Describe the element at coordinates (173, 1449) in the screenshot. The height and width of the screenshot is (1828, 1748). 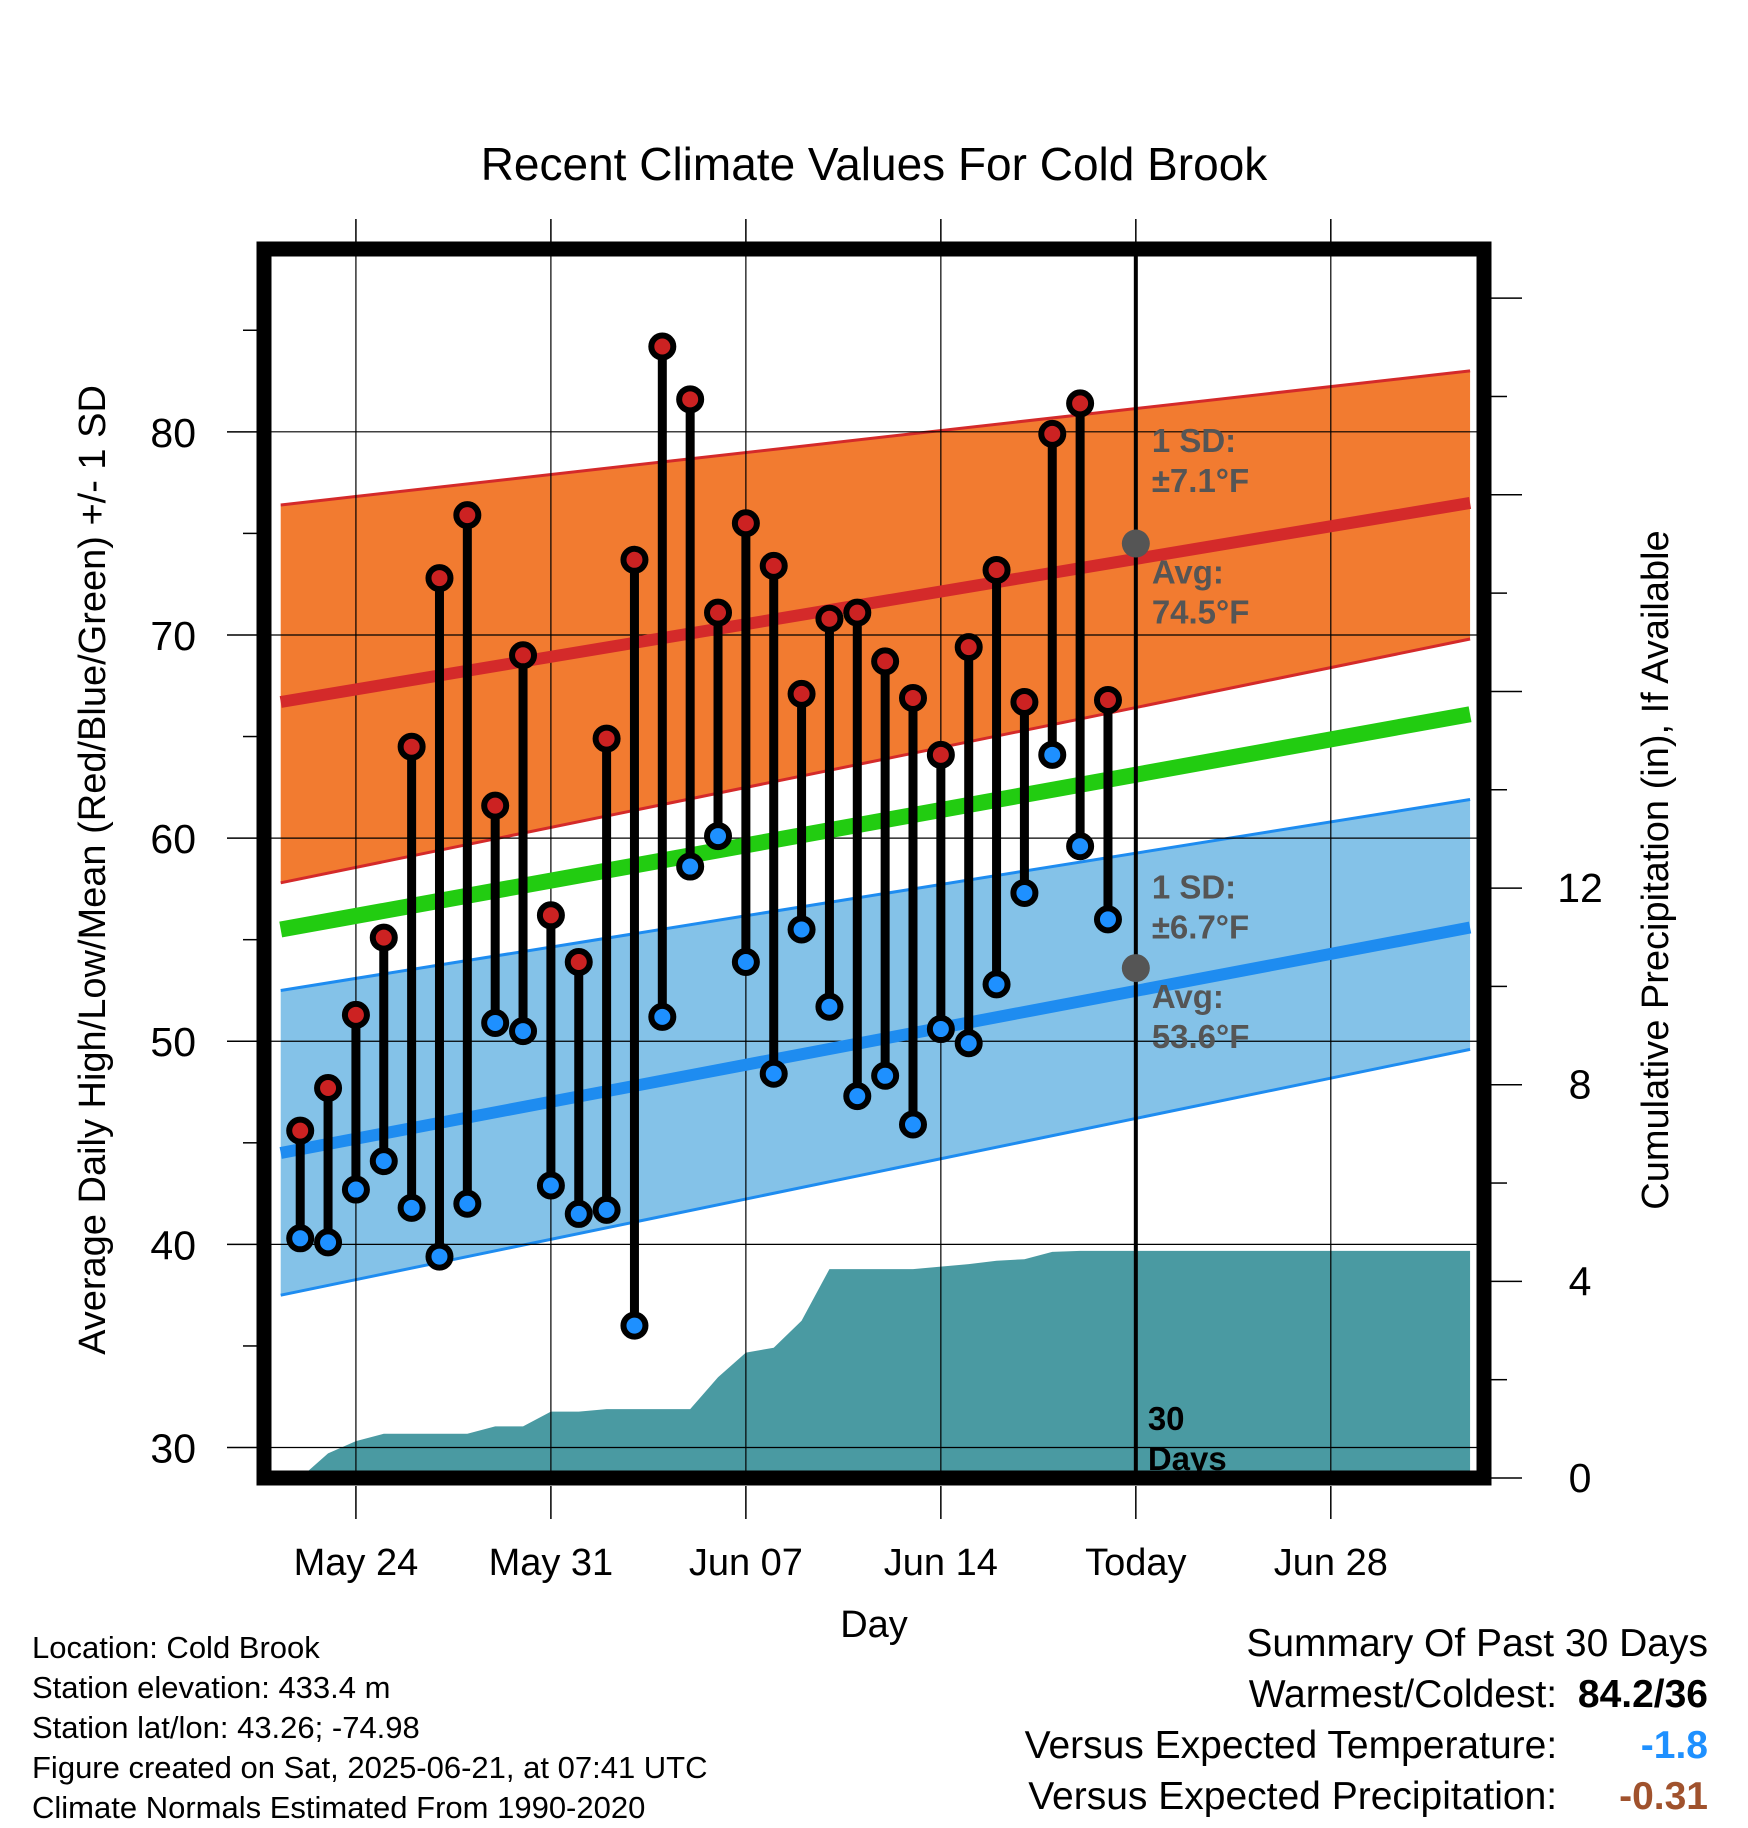
I see `y-tick-label: 30` at that location.